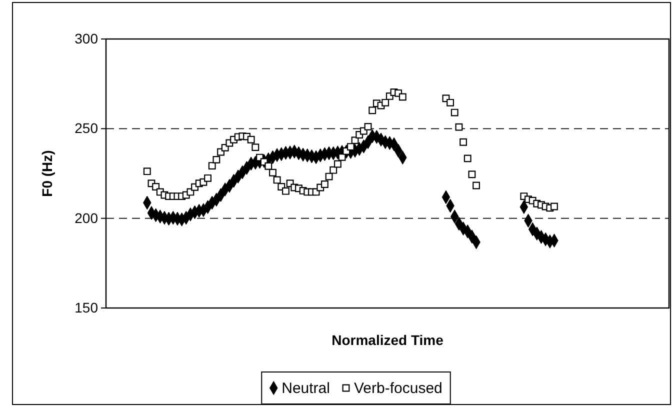 This screenshot has height=406, width=672. What do you see at coordinates (86, 218) in the screenshot?
I see `y-tick-label: 200` at bounding box center [86, 218].